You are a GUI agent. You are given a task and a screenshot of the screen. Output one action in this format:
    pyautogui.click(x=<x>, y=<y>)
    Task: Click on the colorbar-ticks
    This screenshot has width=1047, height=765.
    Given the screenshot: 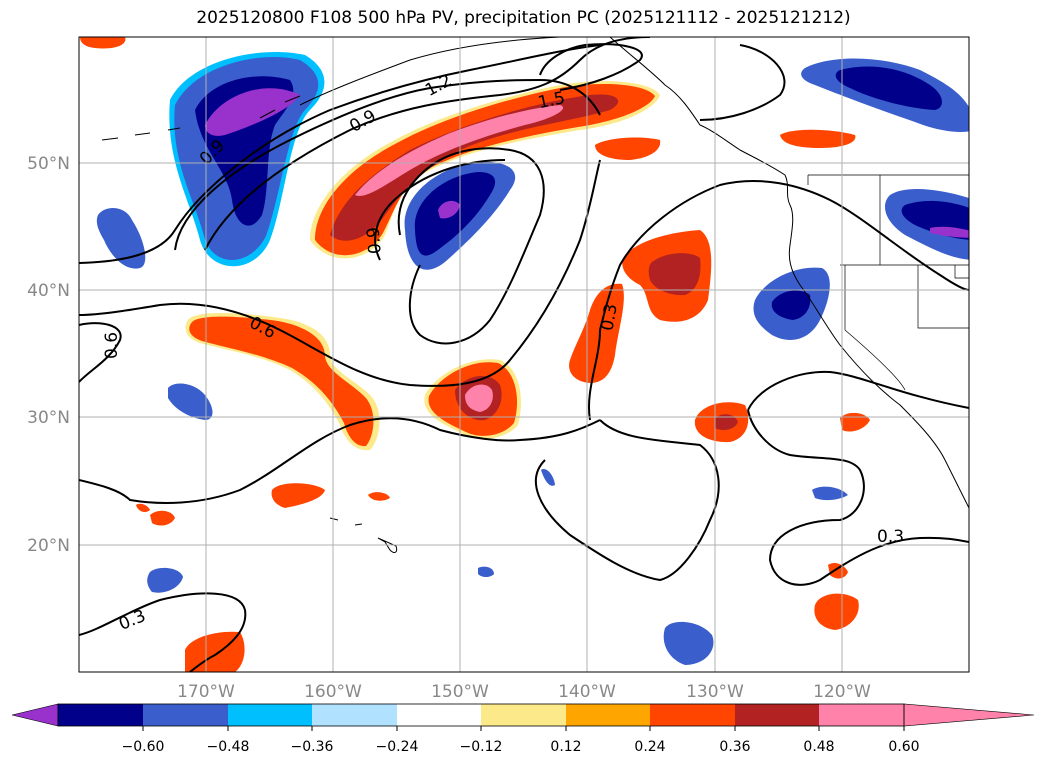 What is the action you would take?
    pyautogui.click(x=523, y=728)
    